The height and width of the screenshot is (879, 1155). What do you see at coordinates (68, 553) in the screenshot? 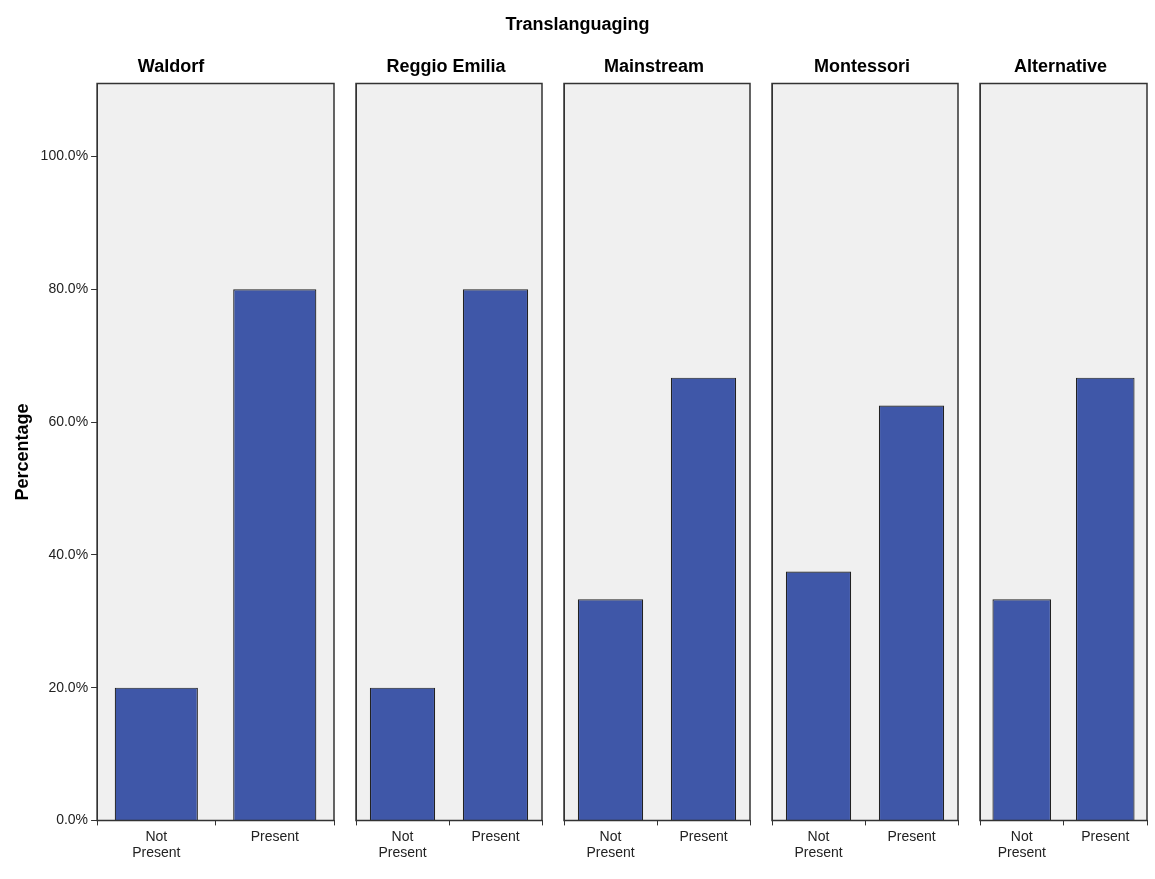
I see `y-tick-label: 40.0%` at bounding box center [68, 553].